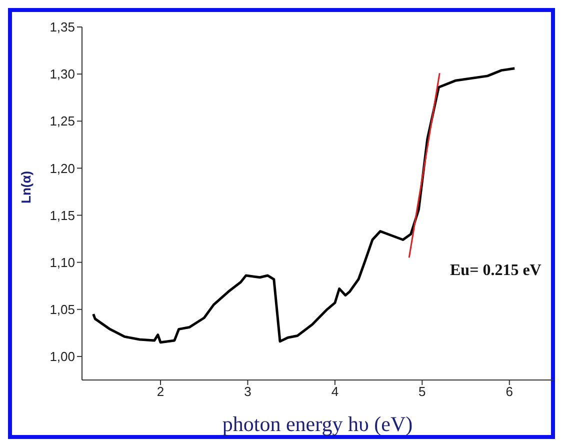  Describe the element at coordinates (62, 215) in the screenshot. I see `y-tick-label: 1,15` at that location.